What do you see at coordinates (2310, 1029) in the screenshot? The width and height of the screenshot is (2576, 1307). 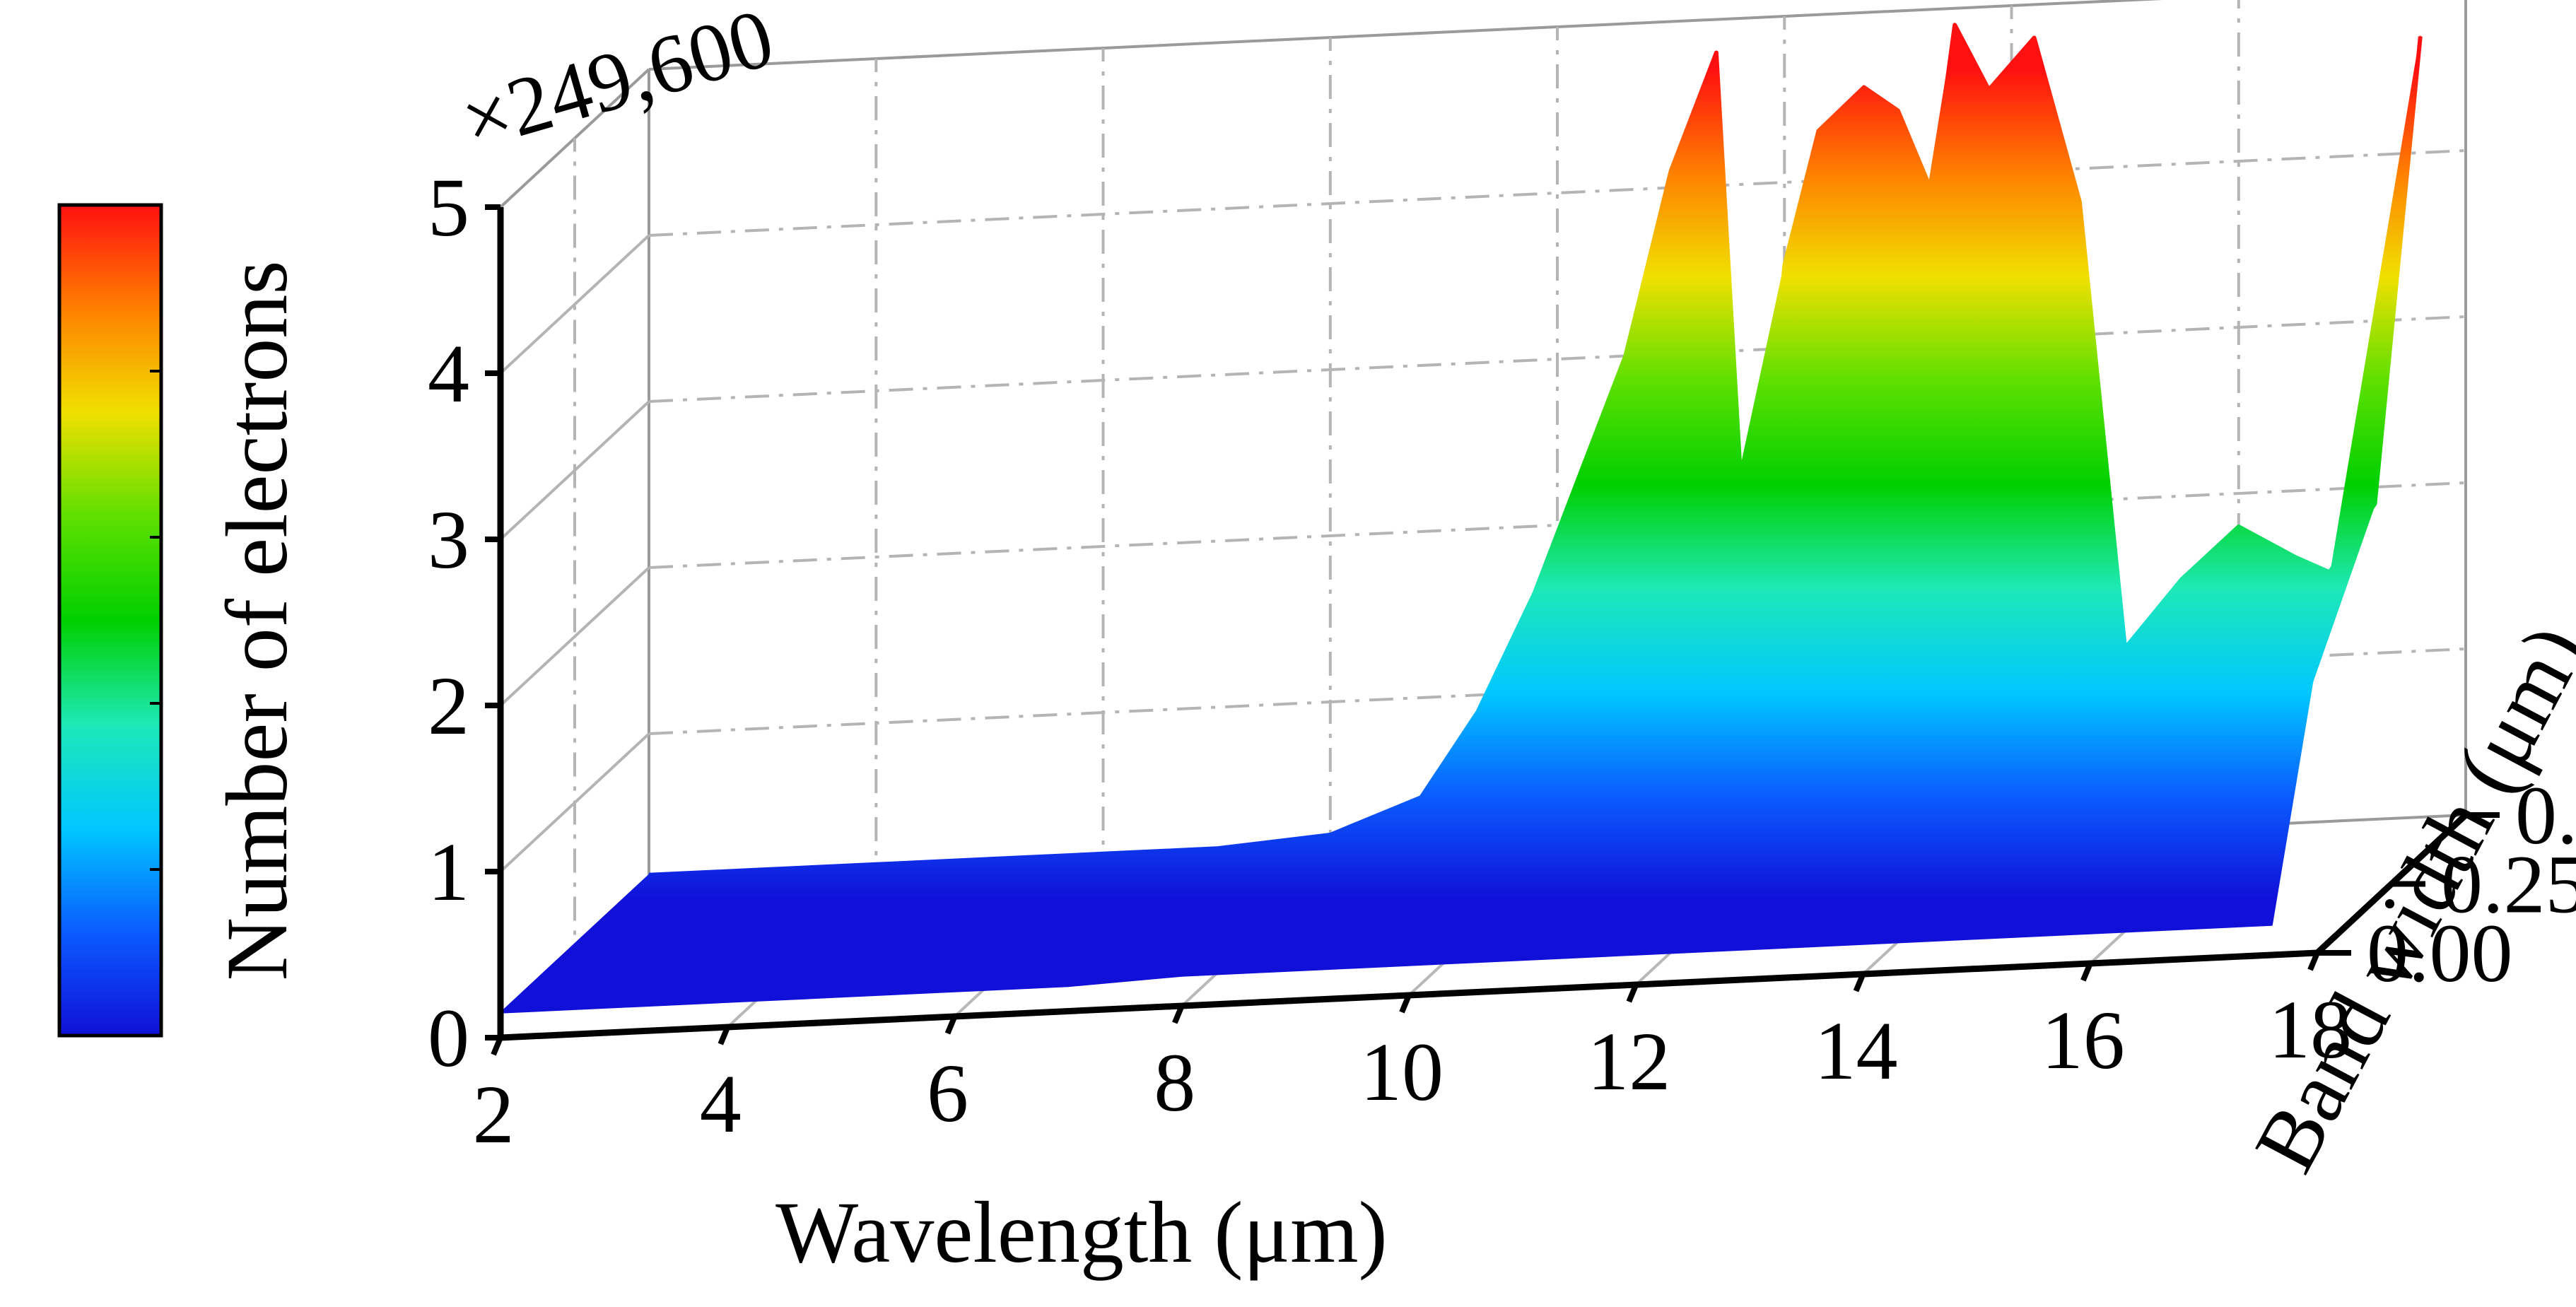 I see `x-tick-label: 18` at bounding box center [2310, 1029].